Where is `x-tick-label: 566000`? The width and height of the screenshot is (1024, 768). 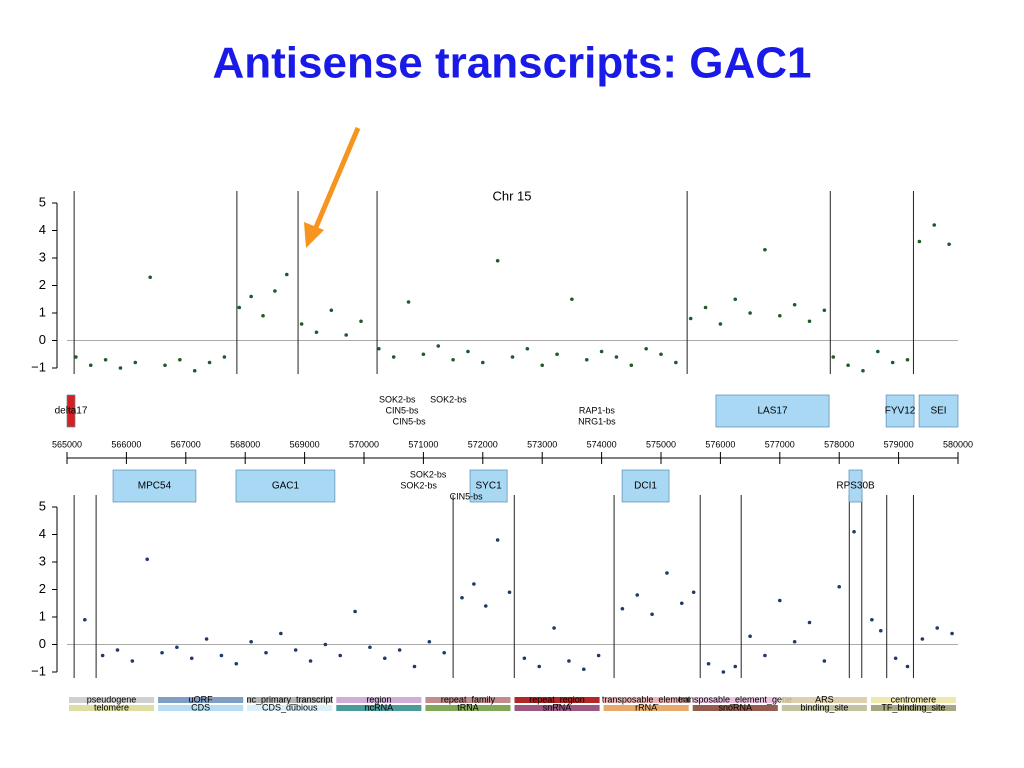 x-tick-label: 566000 is located at coordinates (126, 444).